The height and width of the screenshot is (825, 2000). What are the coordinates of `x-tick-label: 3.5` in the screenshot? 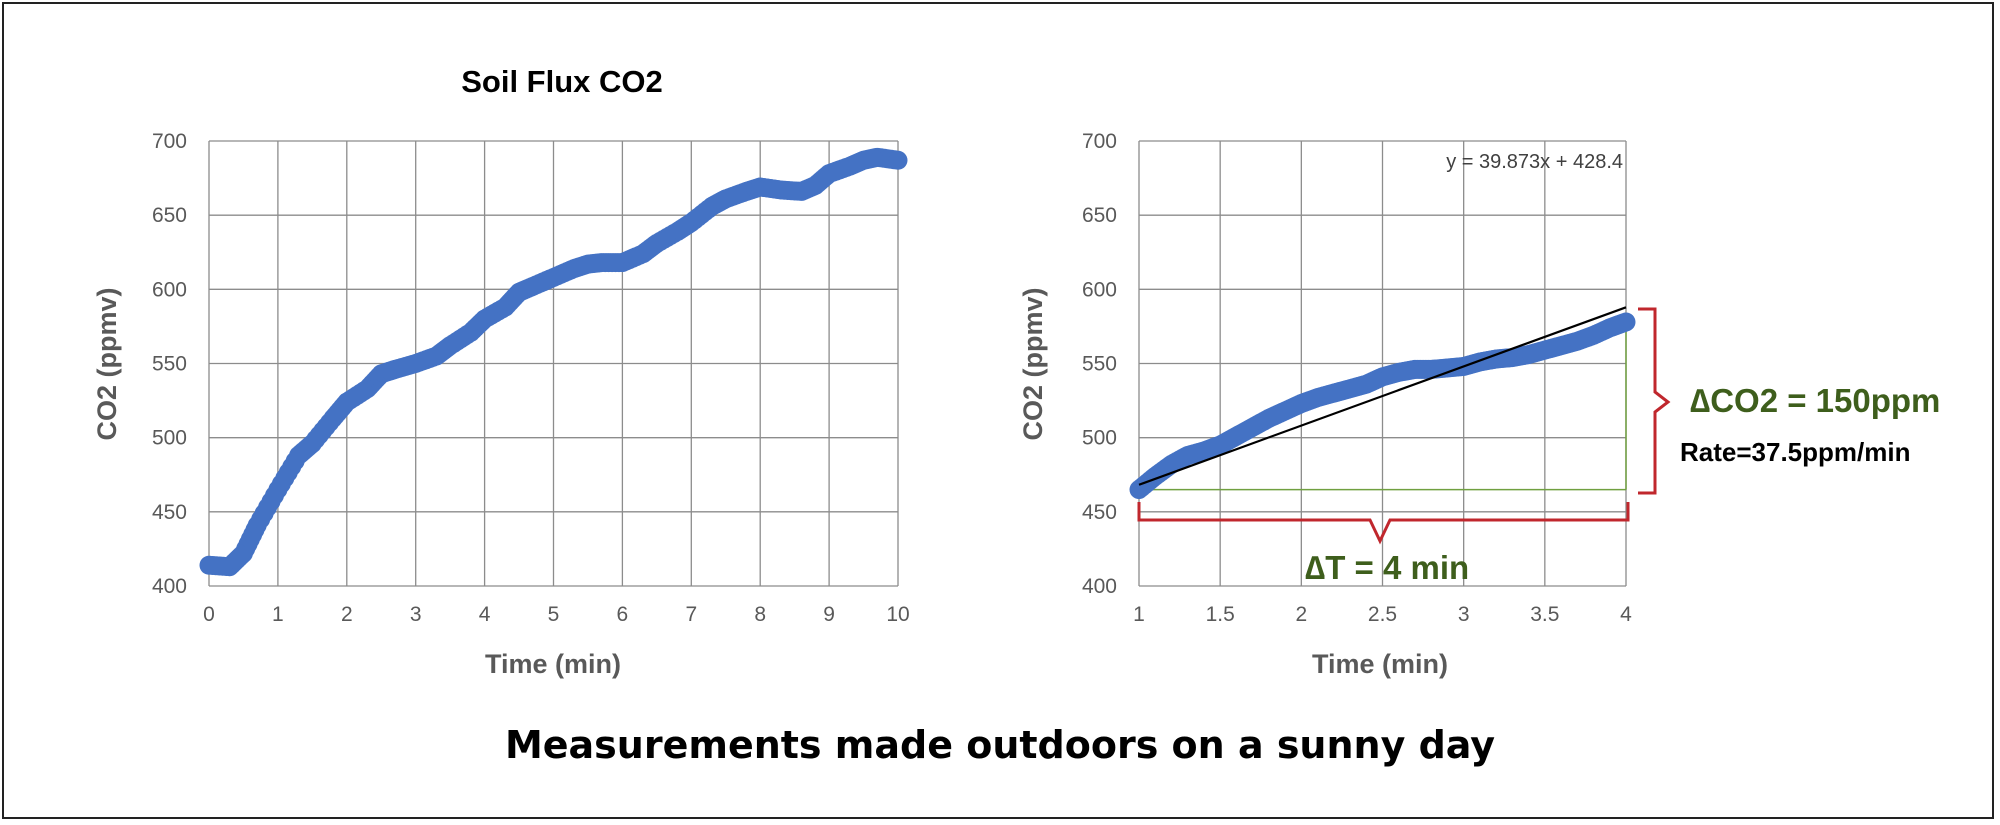 It's located at (1544, 614).